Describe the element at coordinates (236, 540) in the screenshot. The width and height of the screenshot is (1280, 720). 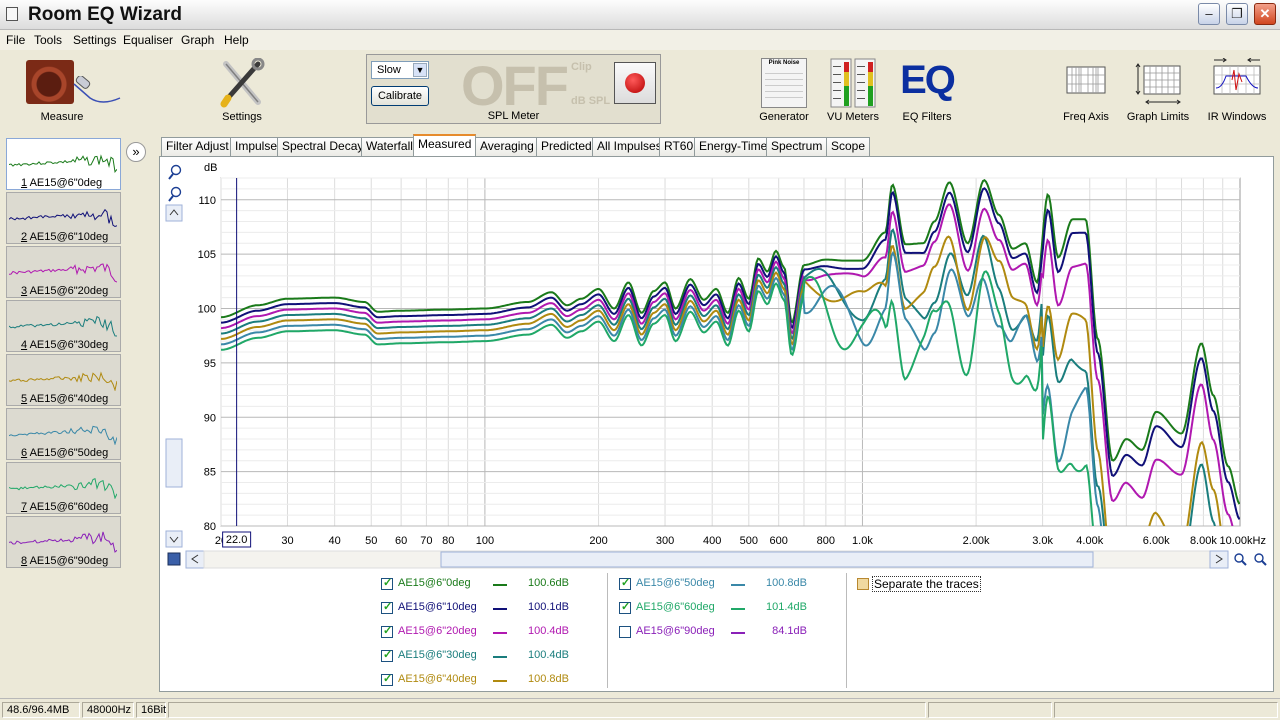
I see `cursor-readout: 22.0` at that location.